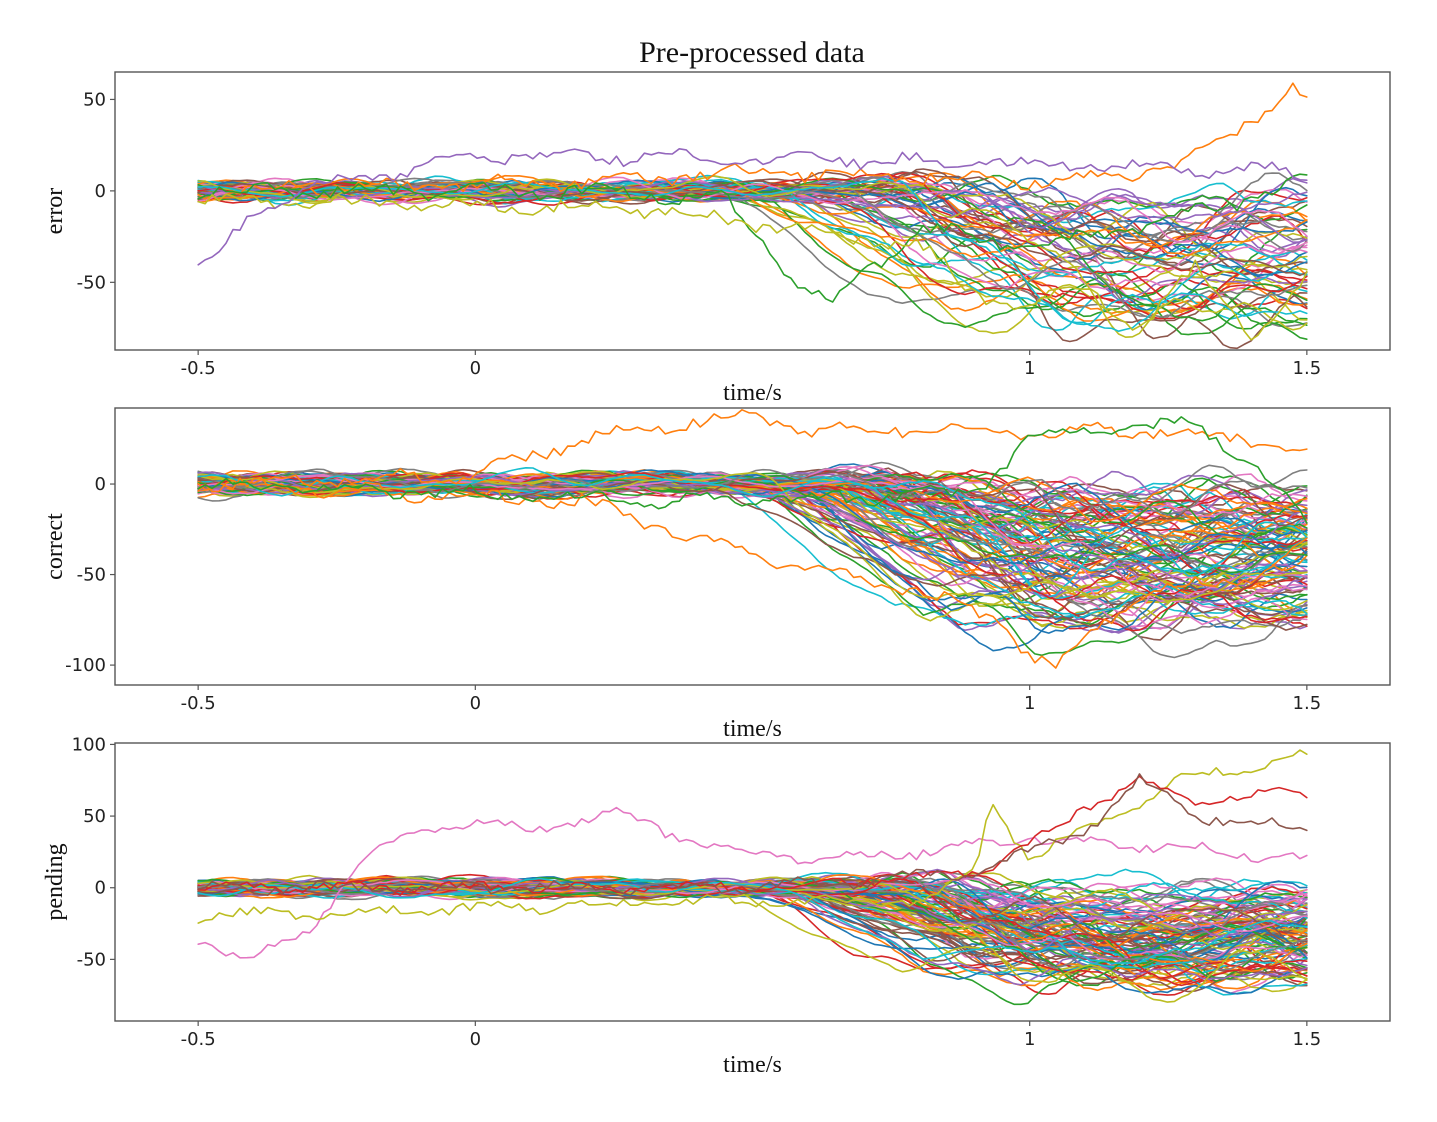  I want to click on trace-pending-olive-oscillating, so click(752, 836).